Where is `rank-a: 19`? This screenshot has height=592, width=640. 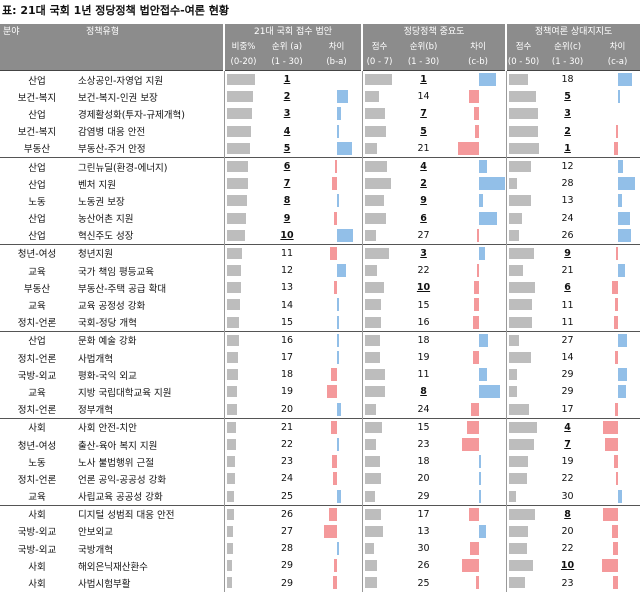
rank-a: 19 is located at coordinates (287, 392).